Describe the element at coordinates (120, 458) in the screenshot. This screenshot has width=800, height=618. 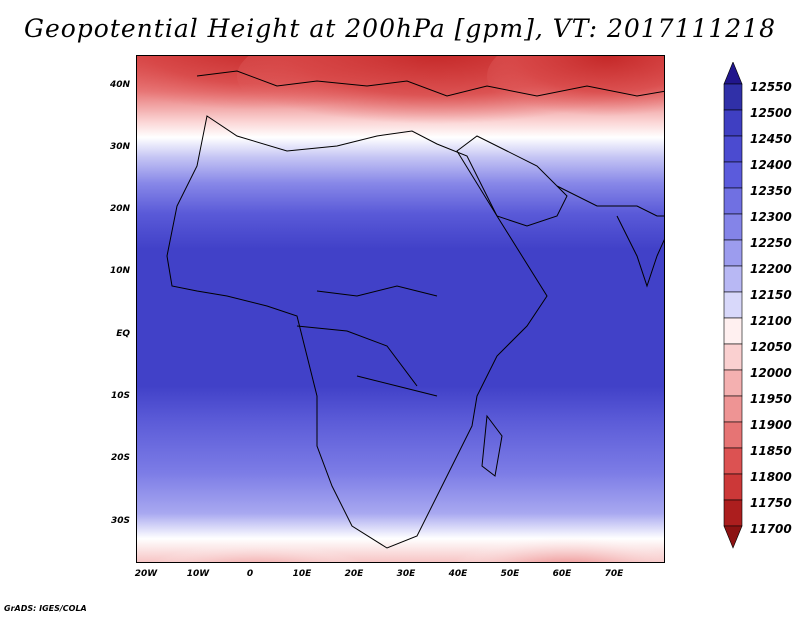
I see `lat-label-20s: 20S` at that location.